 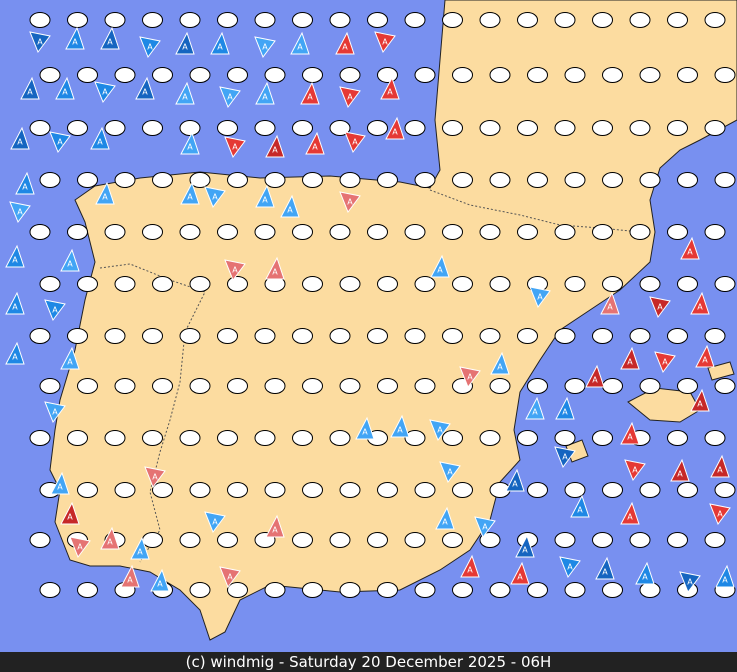 What do you see at coordinates (721, 371) in the screenshot?
I see `menorca` at bounding box center [721, 371].